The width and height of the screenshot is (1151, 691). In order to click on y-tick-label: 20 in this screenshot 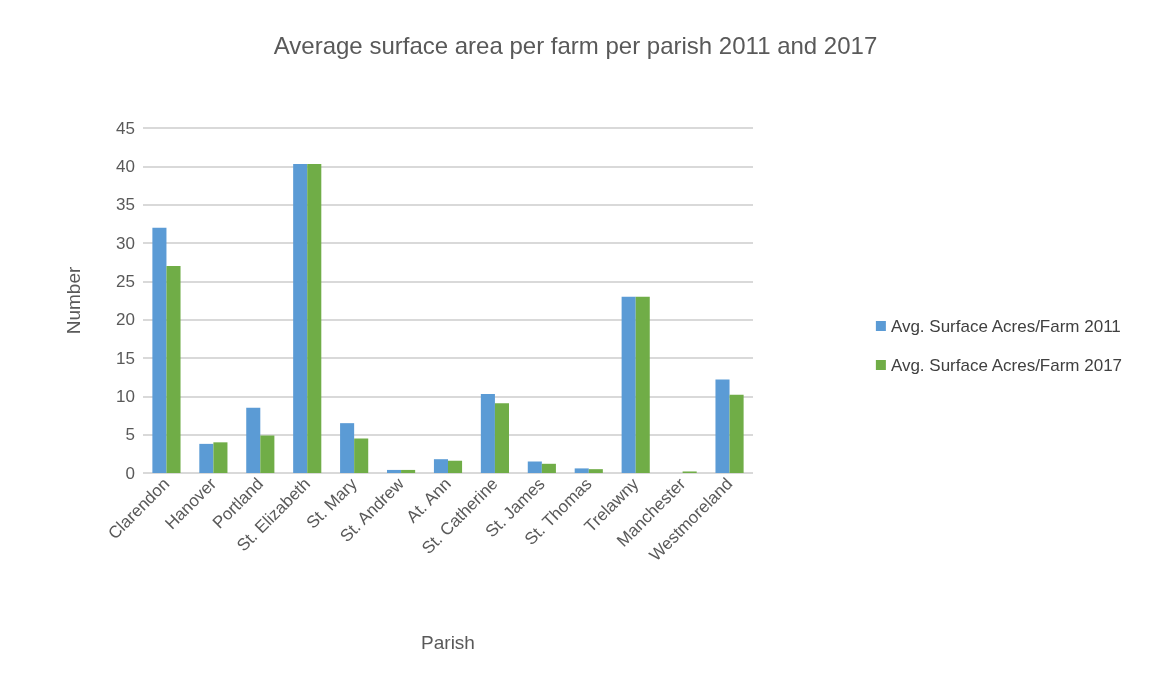, I will do `click(125, 320)`.